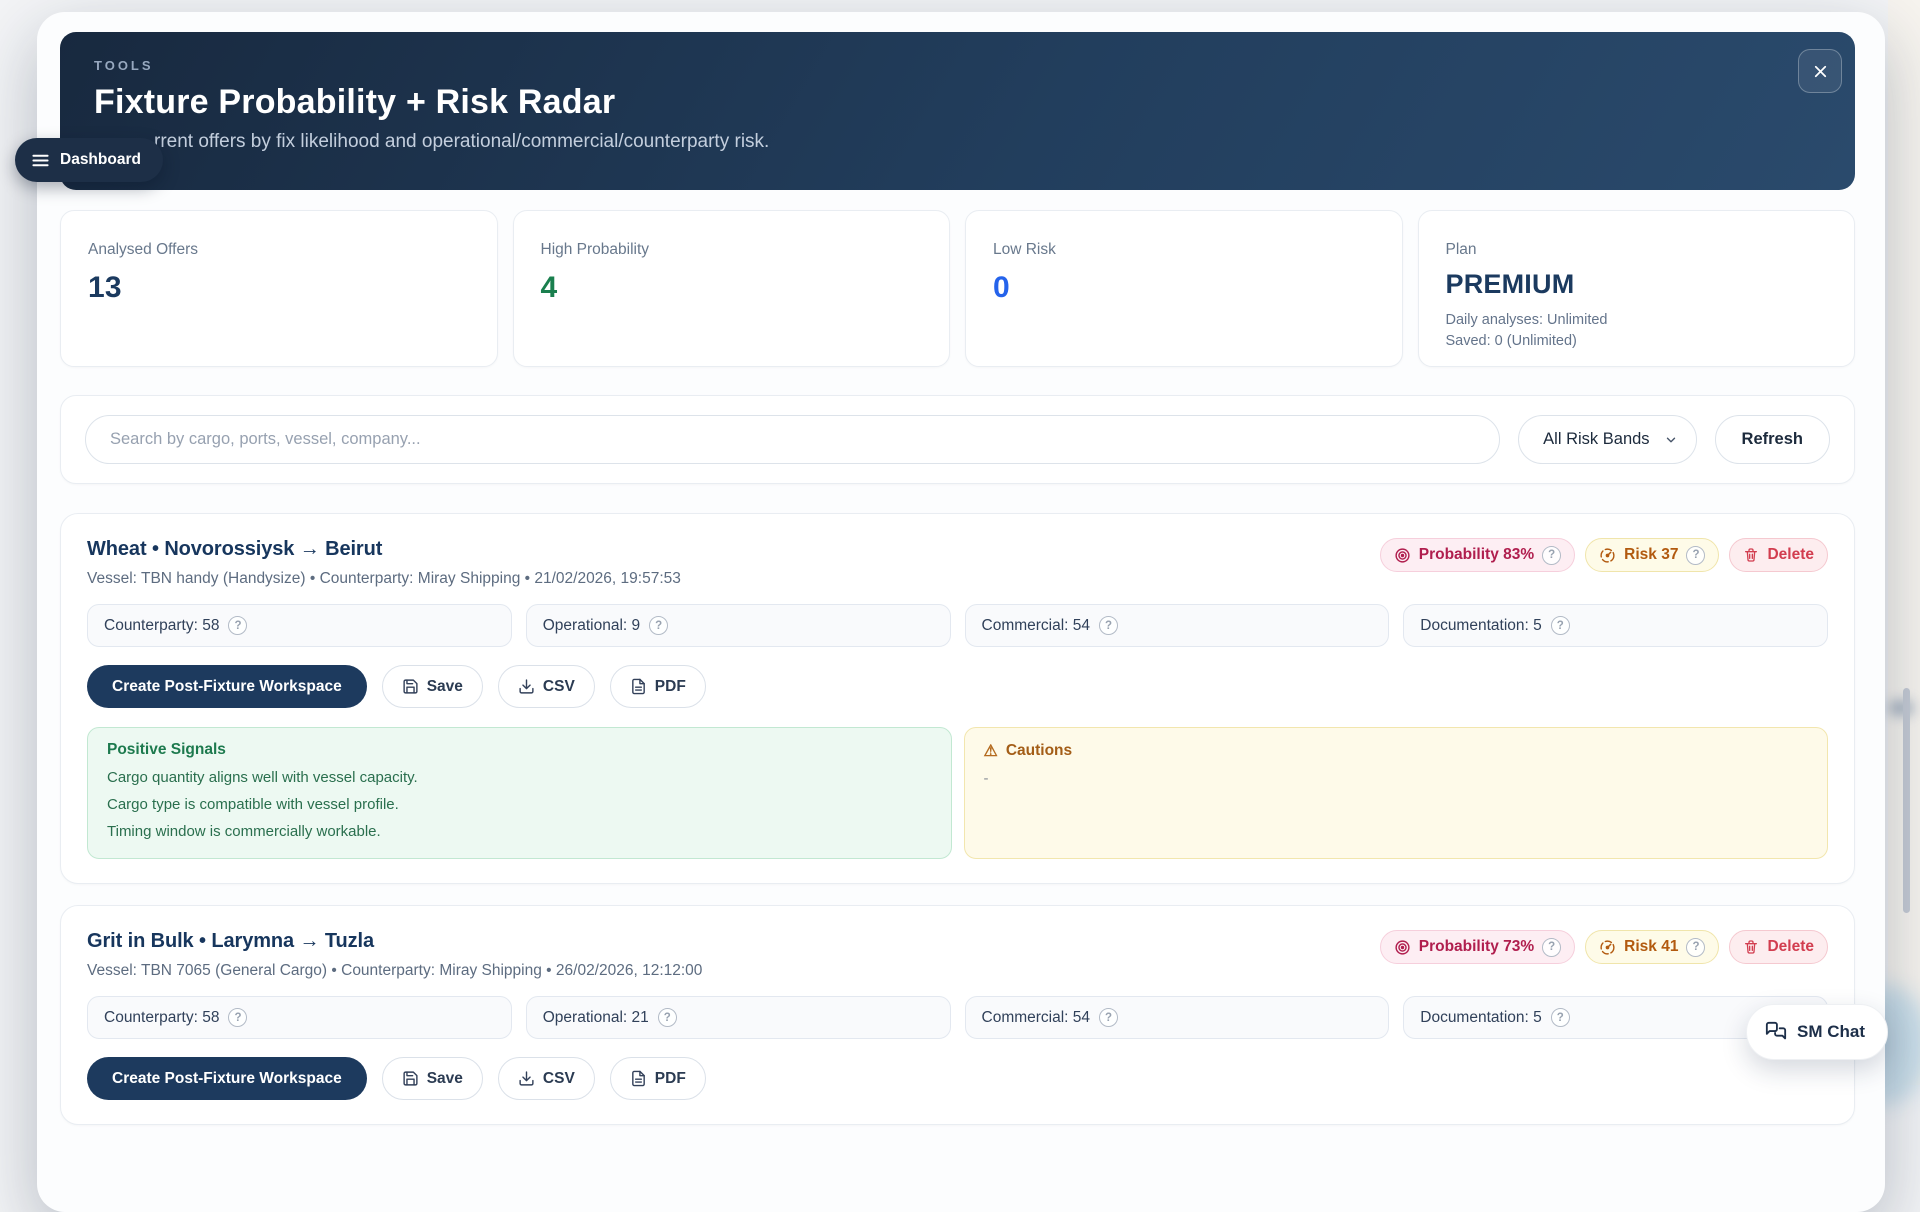 This screenshot has height=1212, width=1920. I want to click on stat-card-low-risk: Low Risk 0, so click(1184, 288).